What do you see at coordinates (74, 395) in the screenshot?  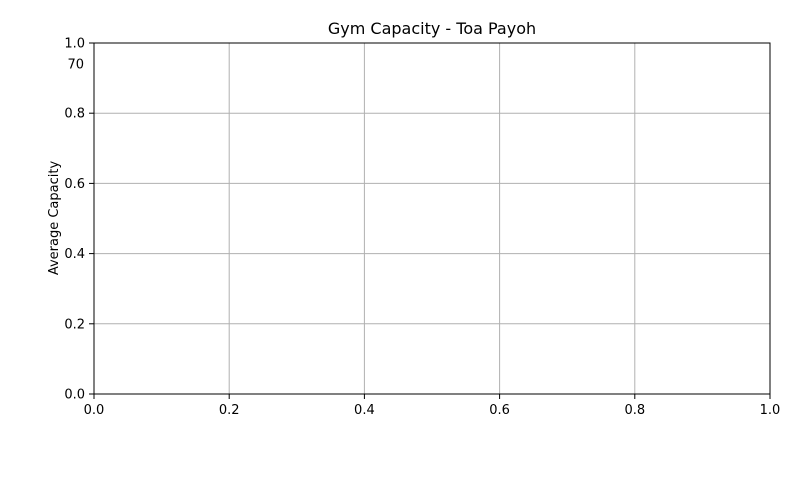 I see `y-tick-label: 0.0` at bounding box center [74, 395].